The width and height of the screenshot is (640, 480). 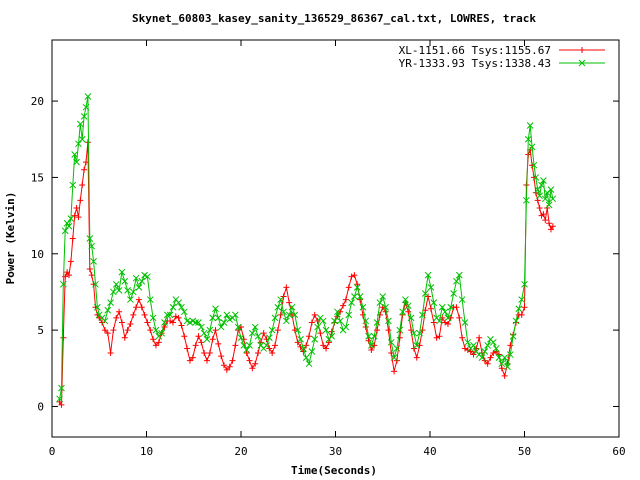 I want to click on legend-entry-label: XL-1151.66 Tsys:1155.67, so click(x=475, y=50).